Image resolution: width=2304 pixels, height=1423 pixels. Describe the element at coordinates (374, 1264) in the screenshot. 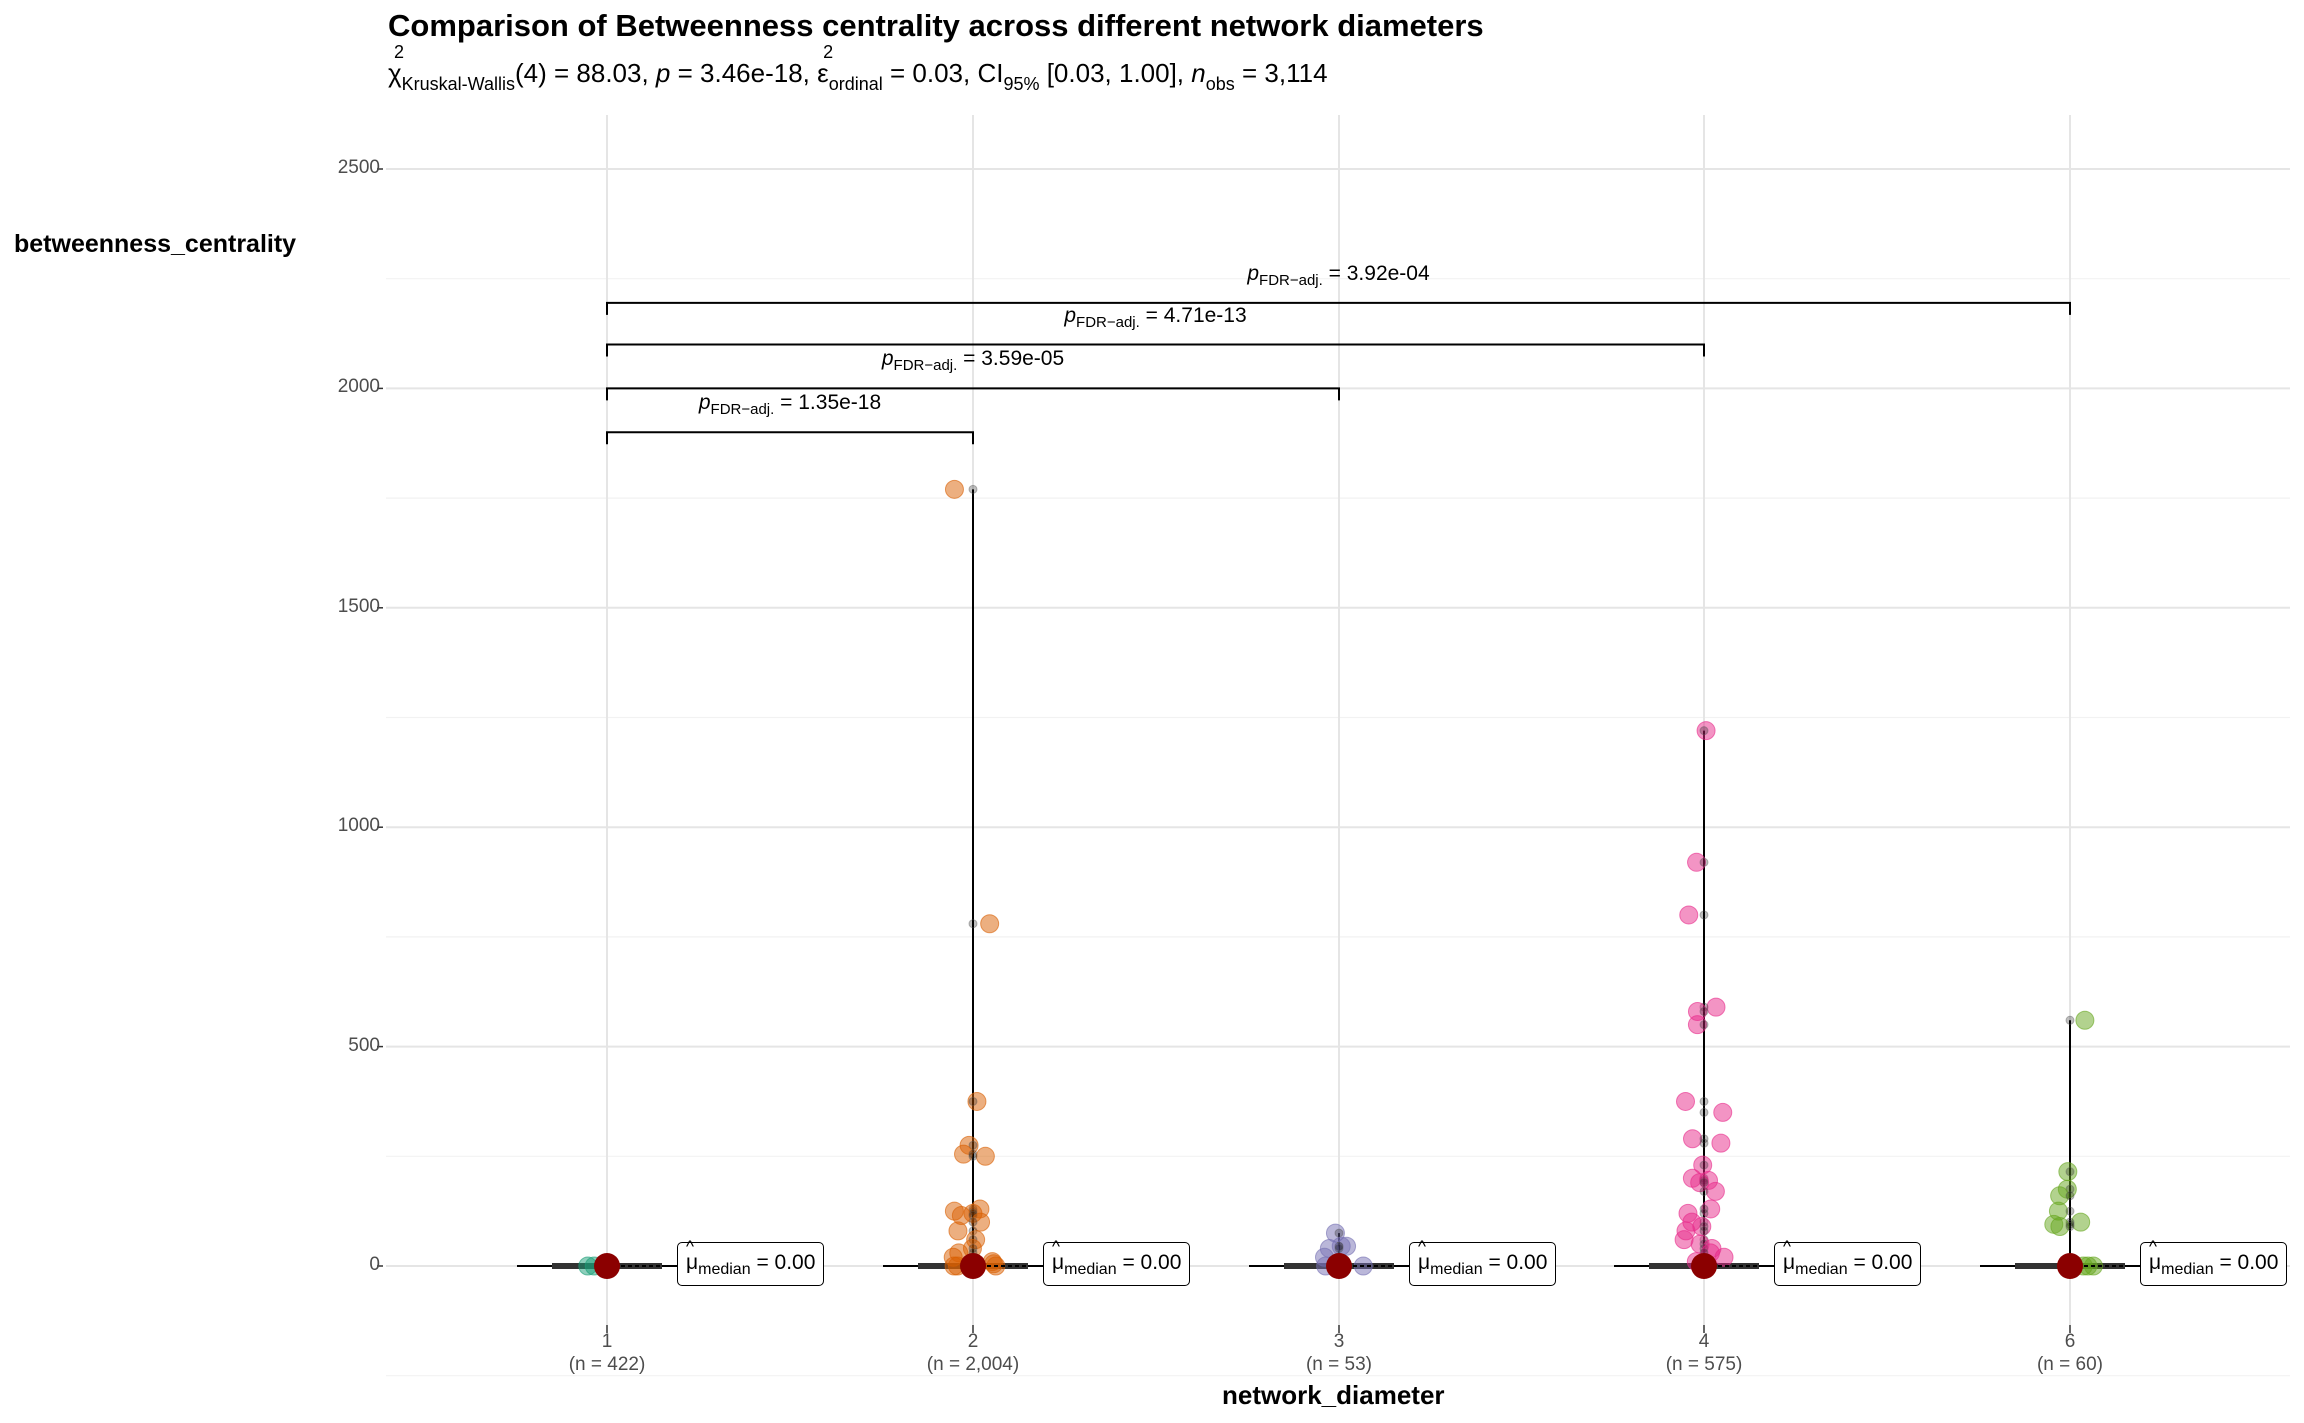

I see `y-tick-label: 0` at that location.